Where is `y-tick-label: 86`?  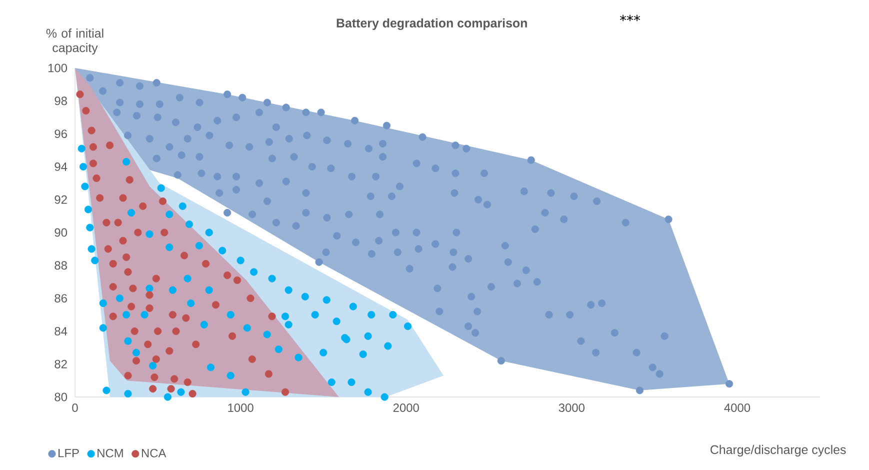
y-tick-label: 86 is located at coordinates (60, 298).